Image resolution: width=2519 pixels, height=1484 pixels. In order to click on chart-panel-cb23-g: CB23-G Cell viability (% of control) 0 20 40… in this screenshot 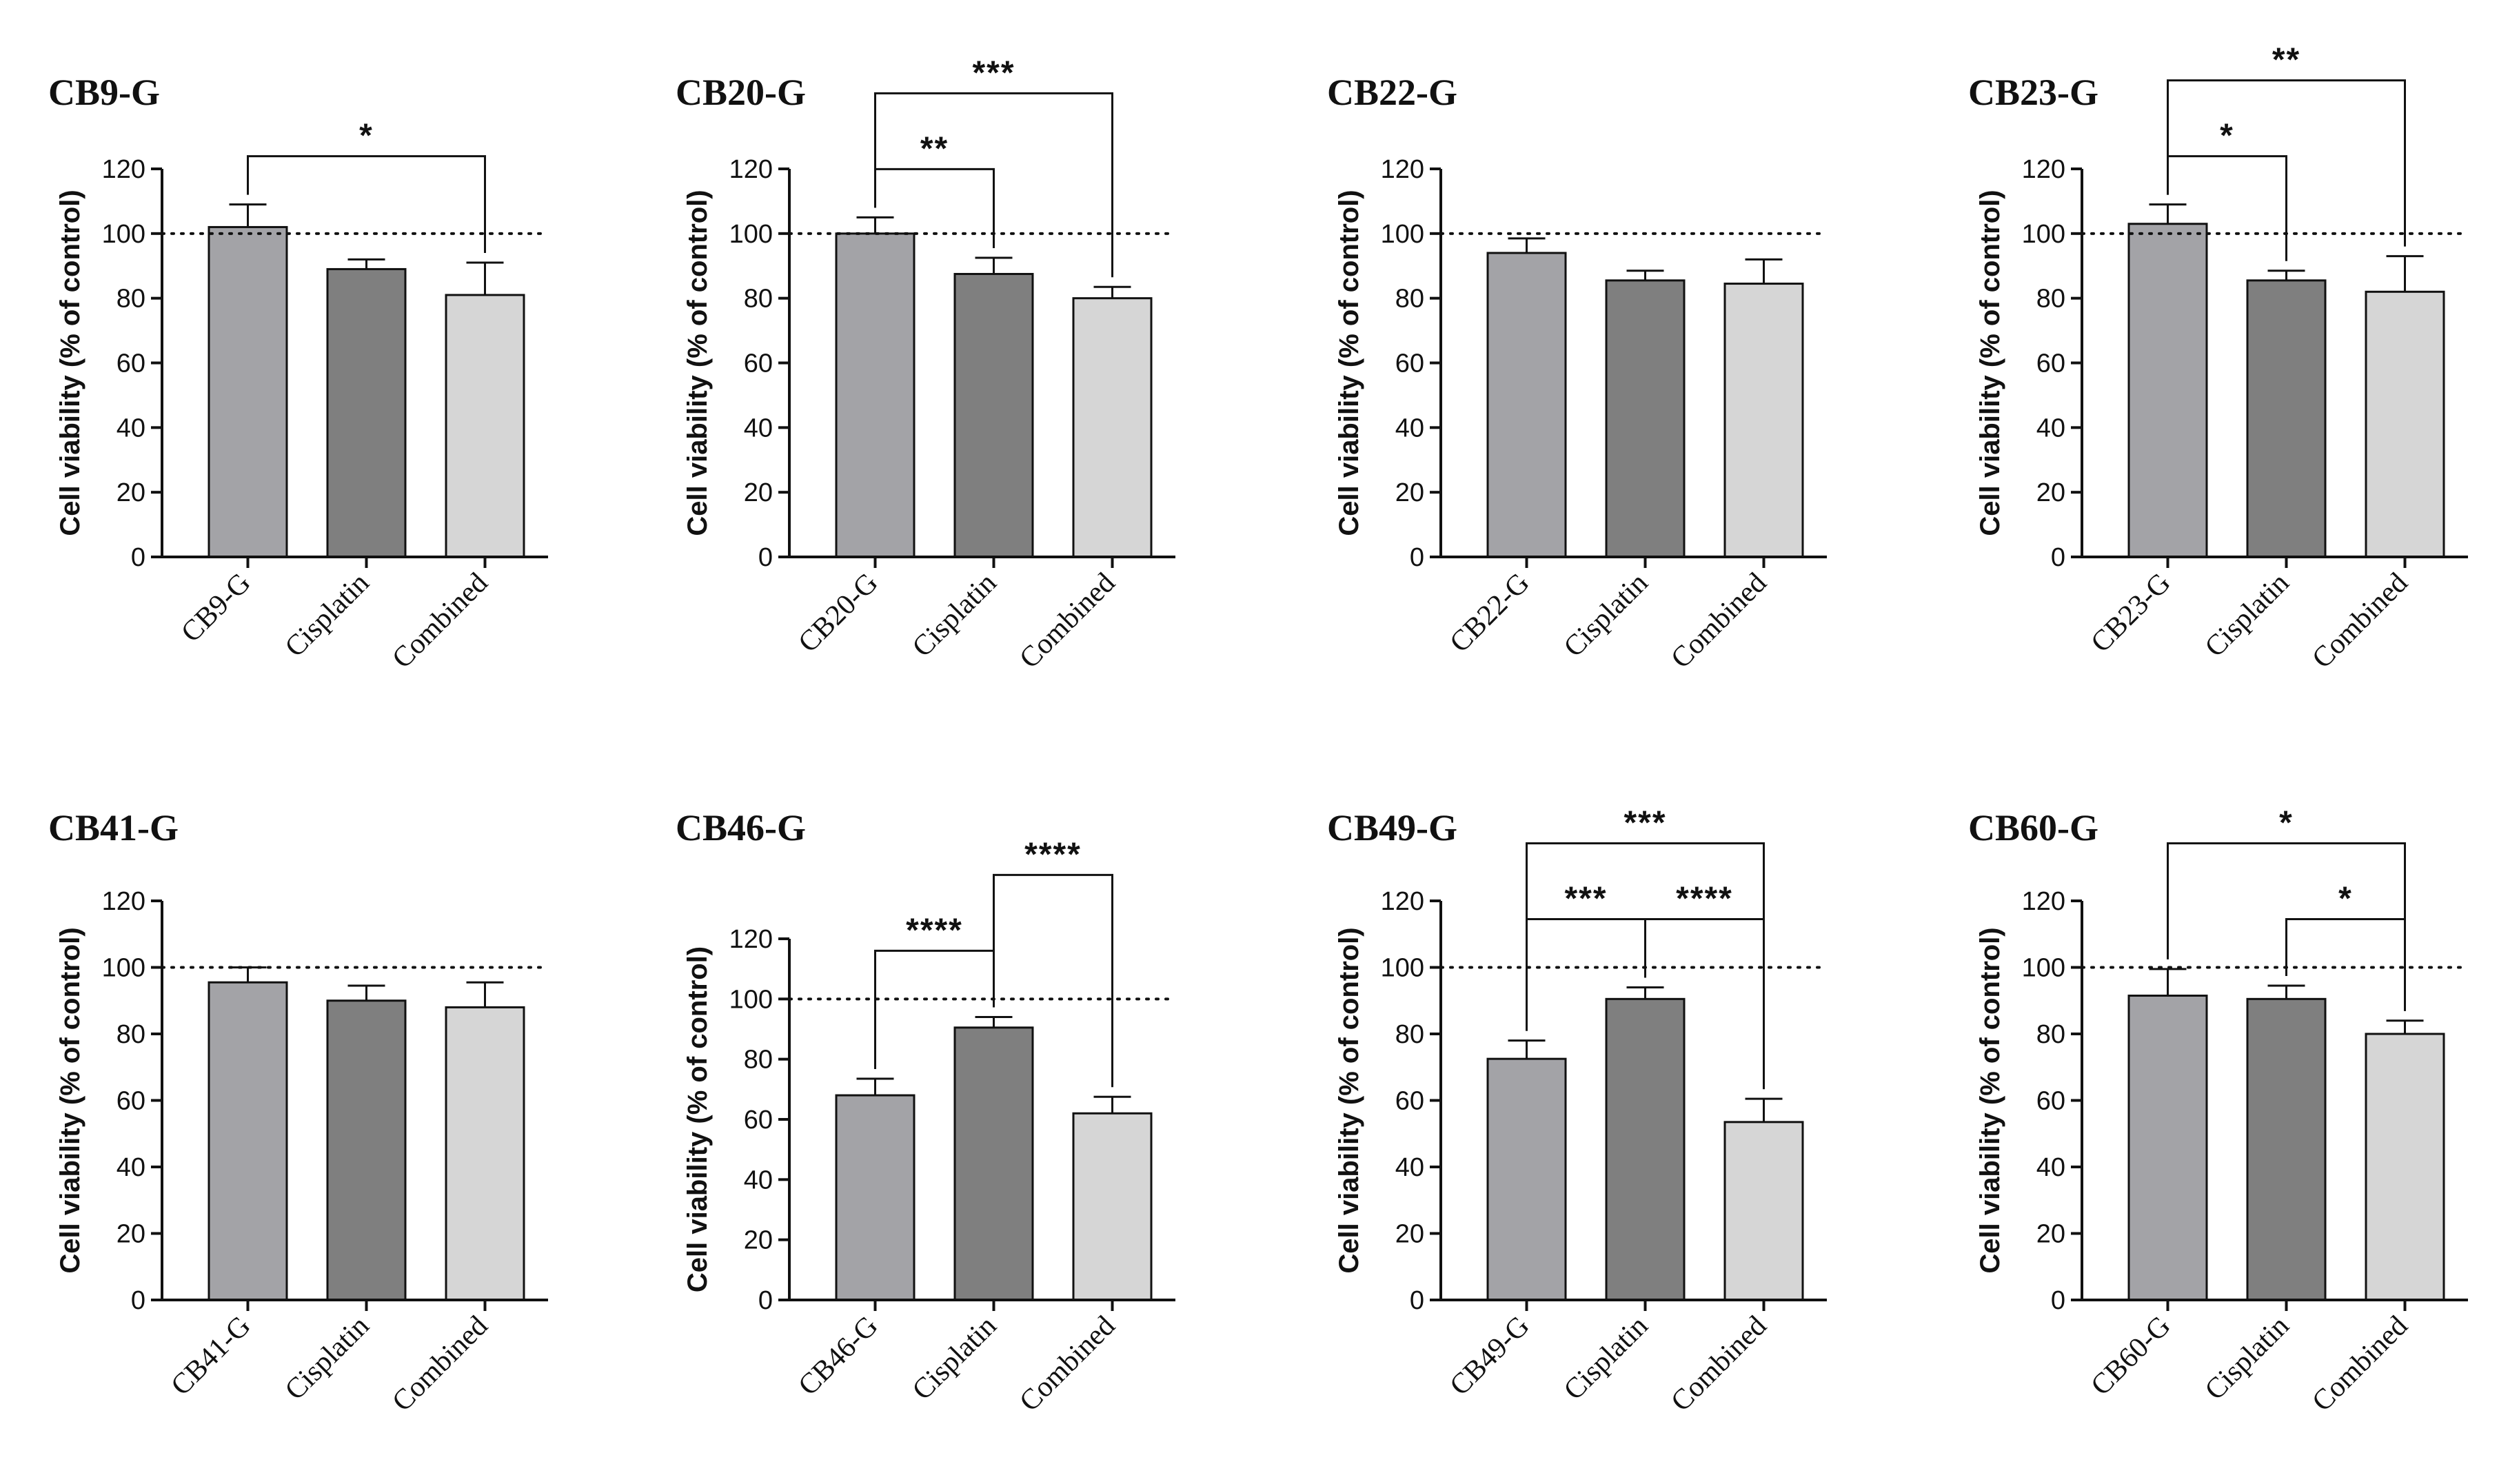, I will do `click(2218, 358)`.